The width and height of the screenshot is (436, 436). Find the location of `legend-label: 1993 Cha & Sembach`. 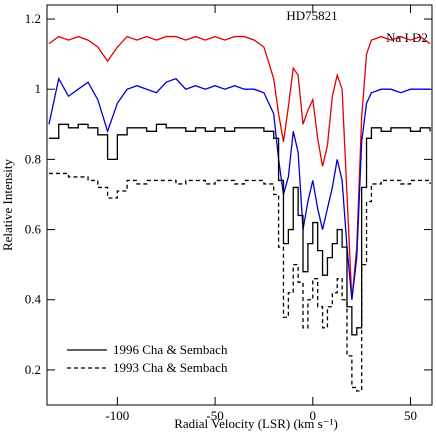

legend-label: 1993 Cha & Sembach is located at coordinates (170, 367).